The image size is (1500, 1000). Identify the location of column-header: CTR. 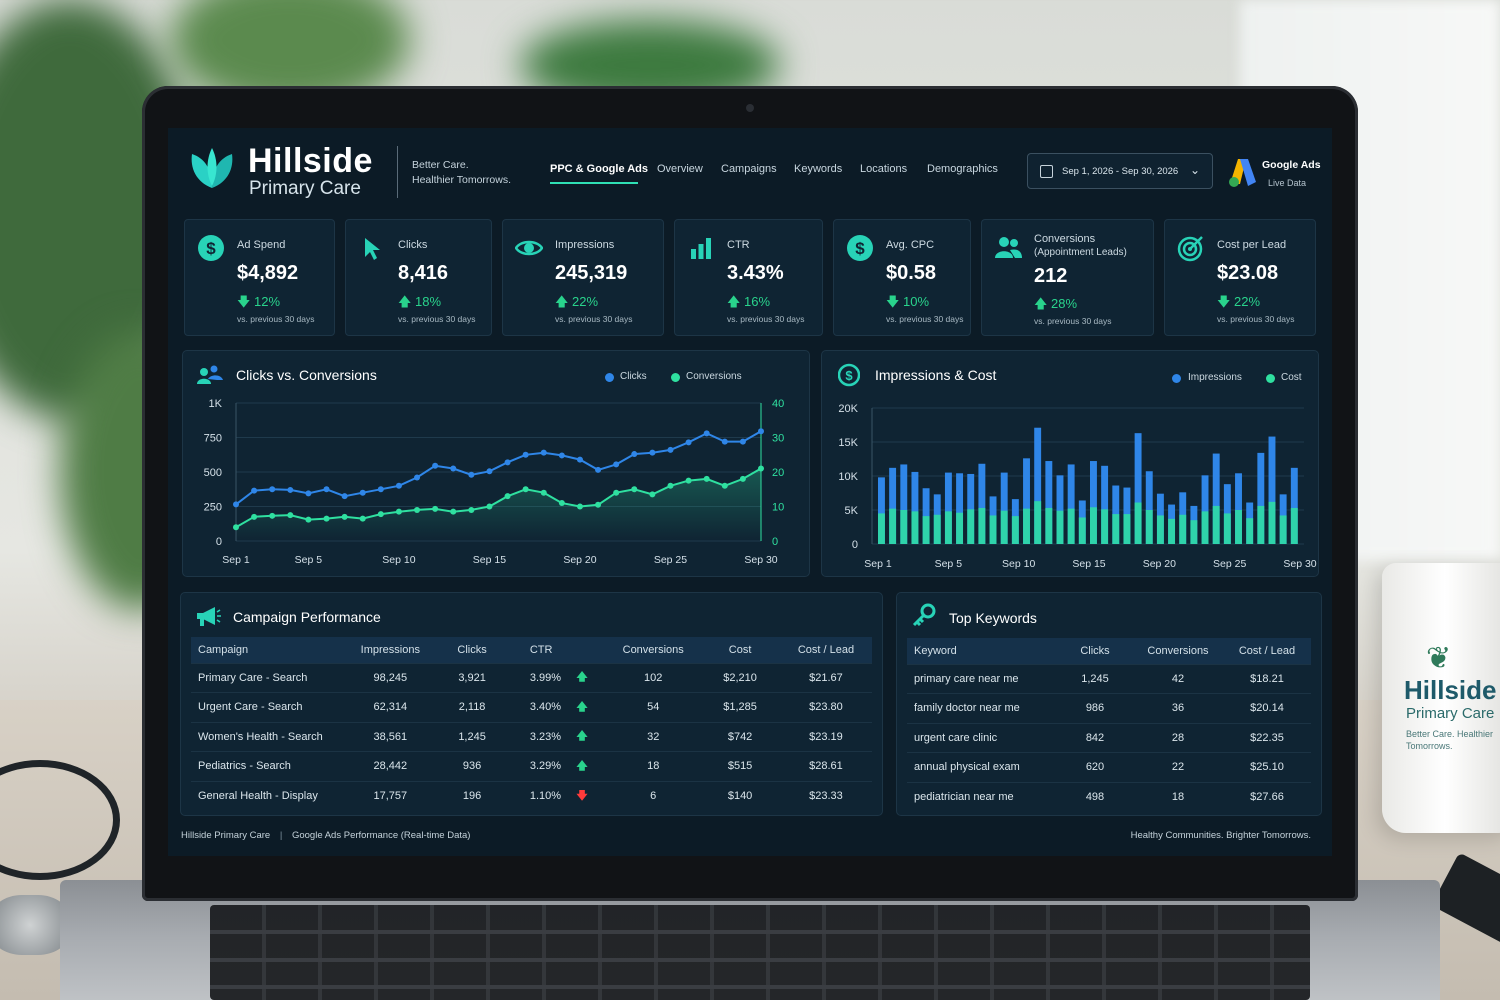
(541, 649).